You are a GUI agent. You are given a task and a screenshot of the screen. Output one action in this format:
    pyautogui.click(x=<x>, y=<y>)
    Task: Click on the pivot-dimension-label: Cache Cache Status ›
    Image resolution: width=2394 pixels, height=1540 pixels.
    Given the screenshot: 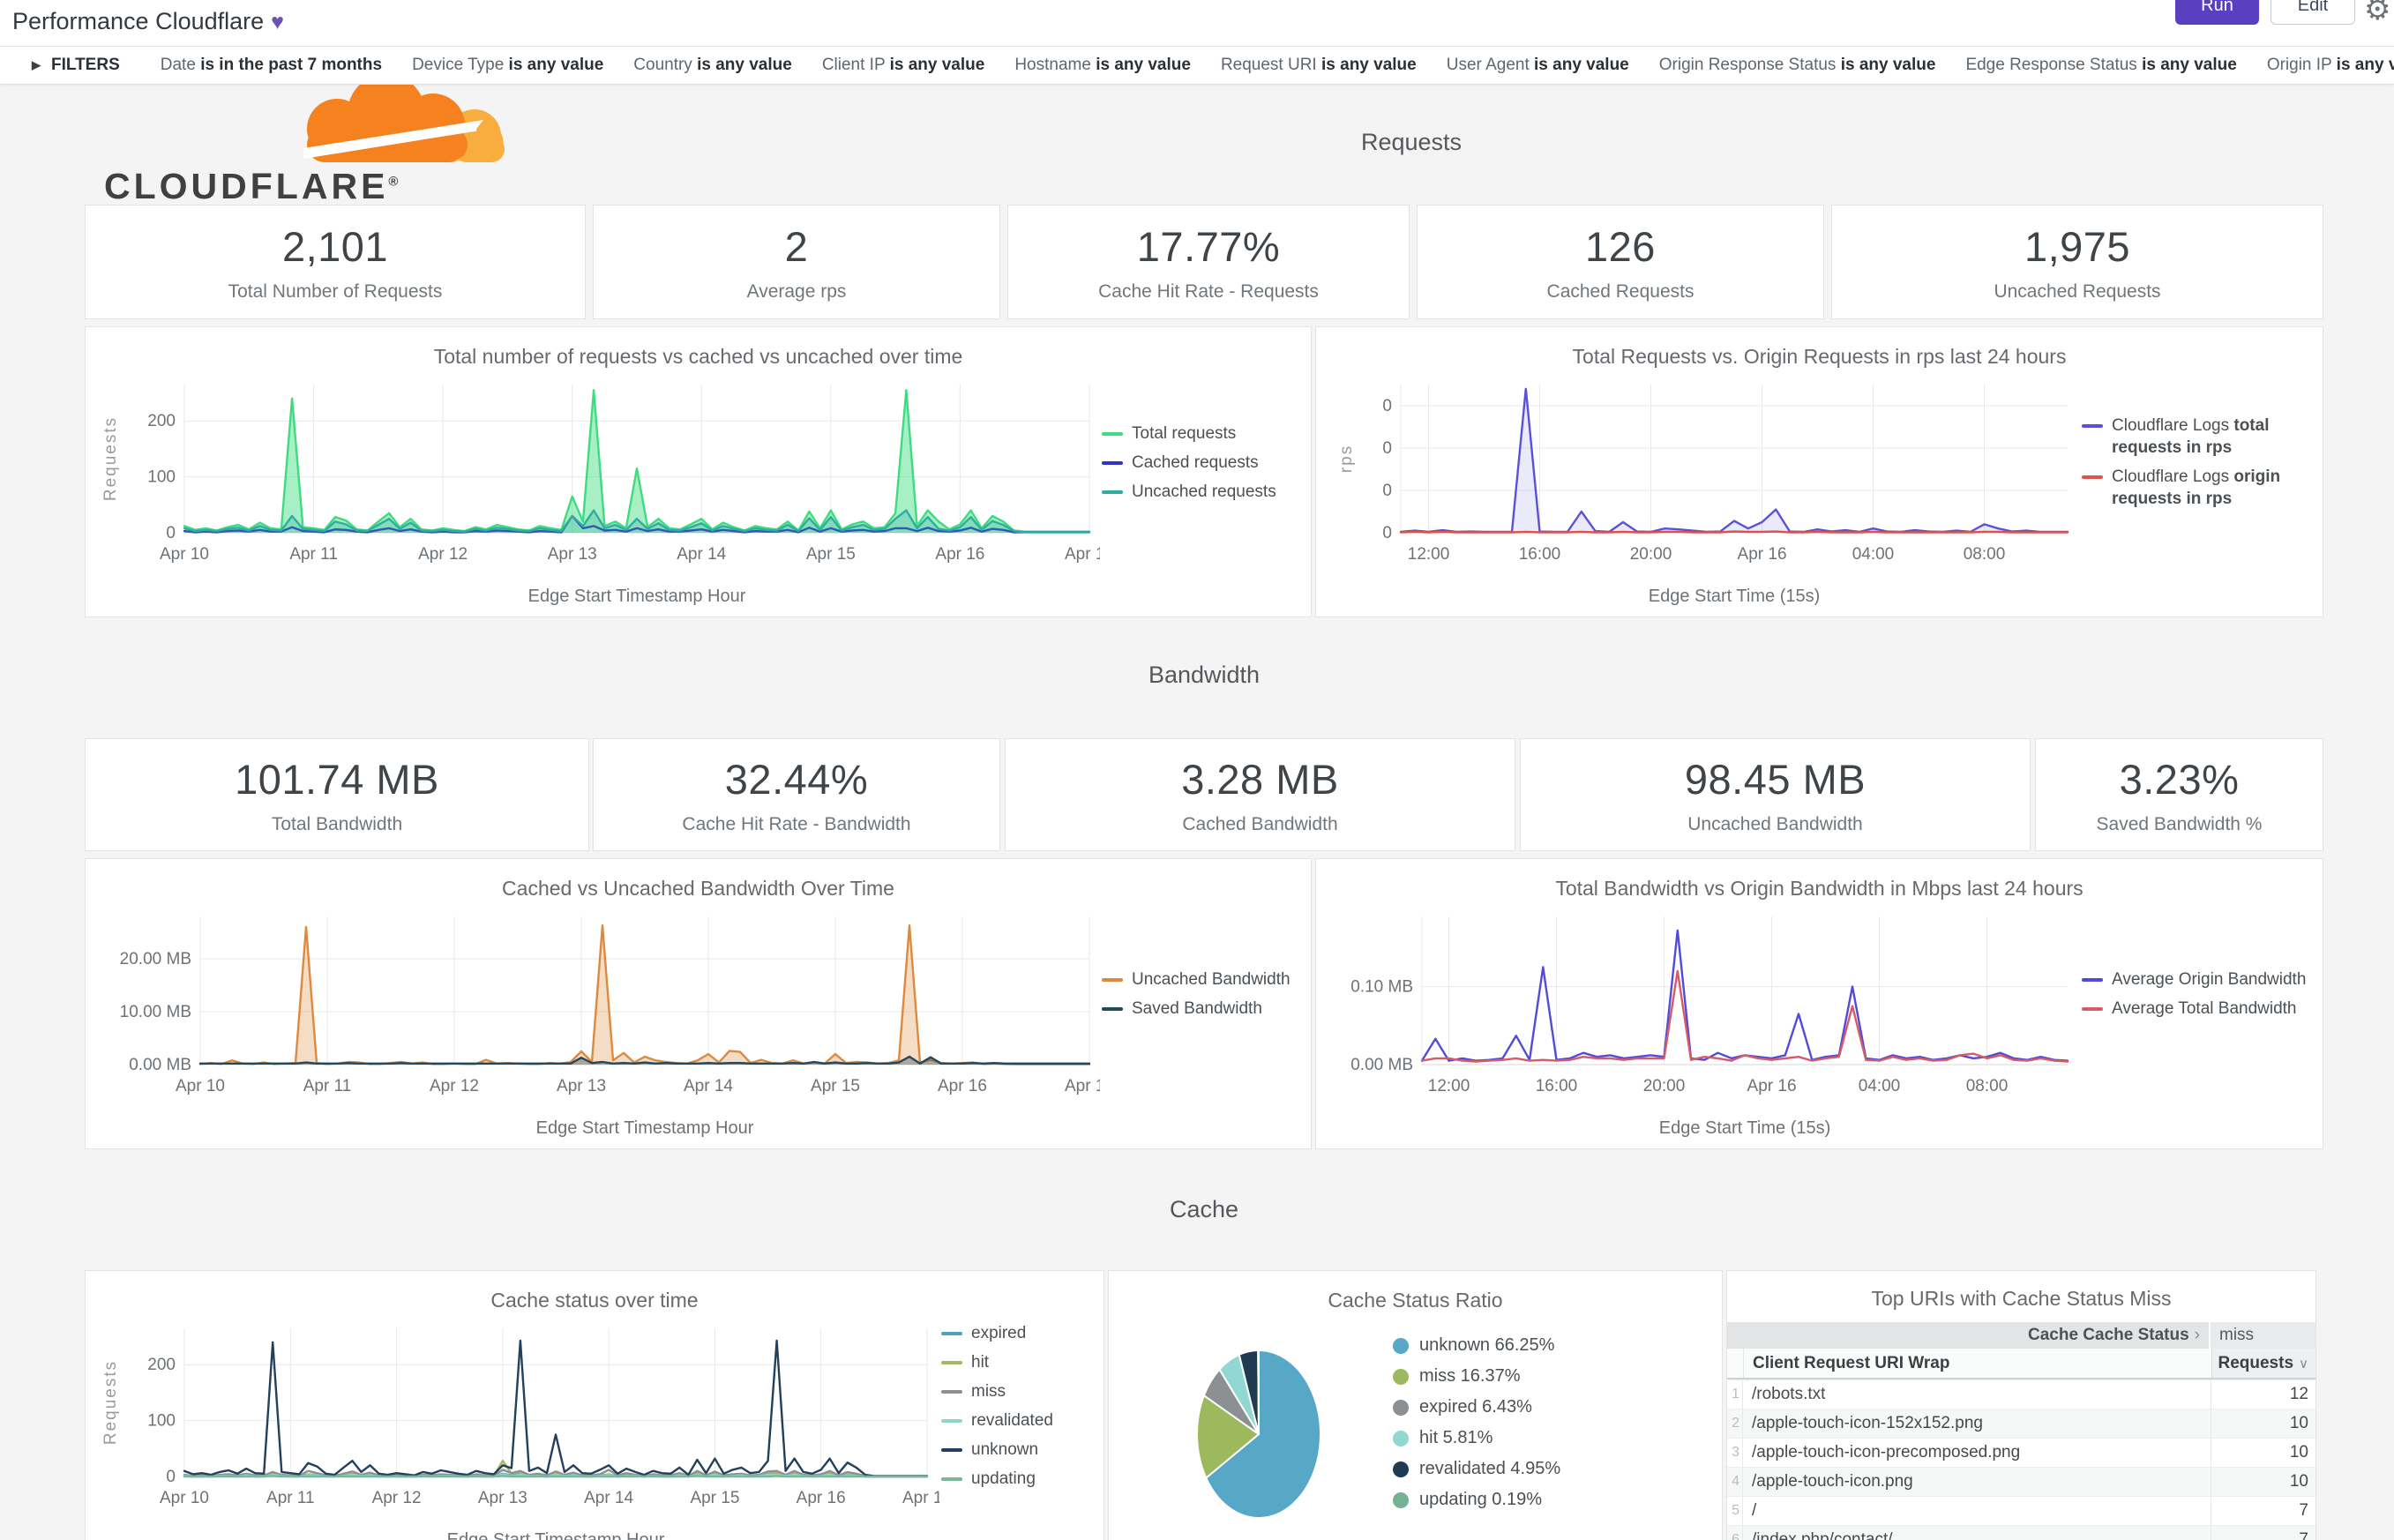 What is the action you would take?
    pyautogui.click(x=1969, y=1335)
    